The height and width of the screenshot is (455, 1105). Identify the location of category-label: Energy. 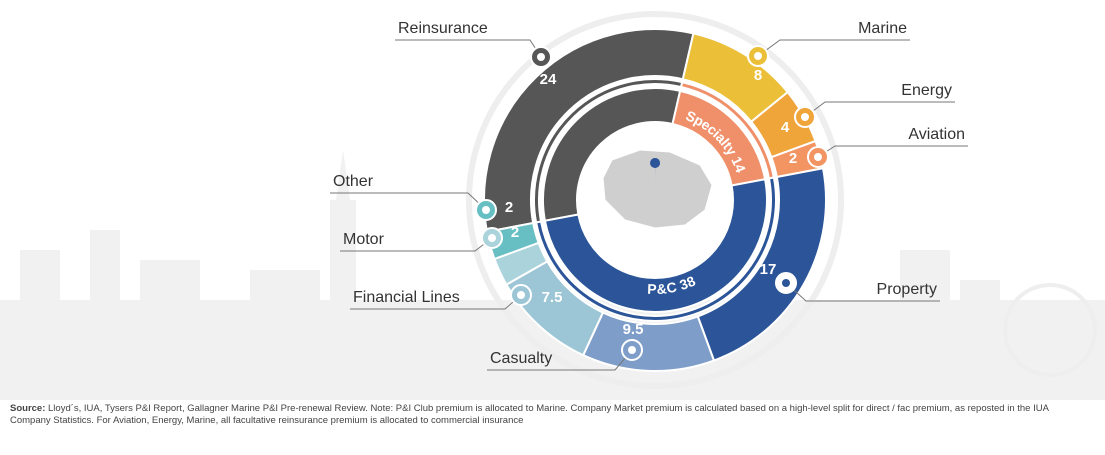
(926, 90).